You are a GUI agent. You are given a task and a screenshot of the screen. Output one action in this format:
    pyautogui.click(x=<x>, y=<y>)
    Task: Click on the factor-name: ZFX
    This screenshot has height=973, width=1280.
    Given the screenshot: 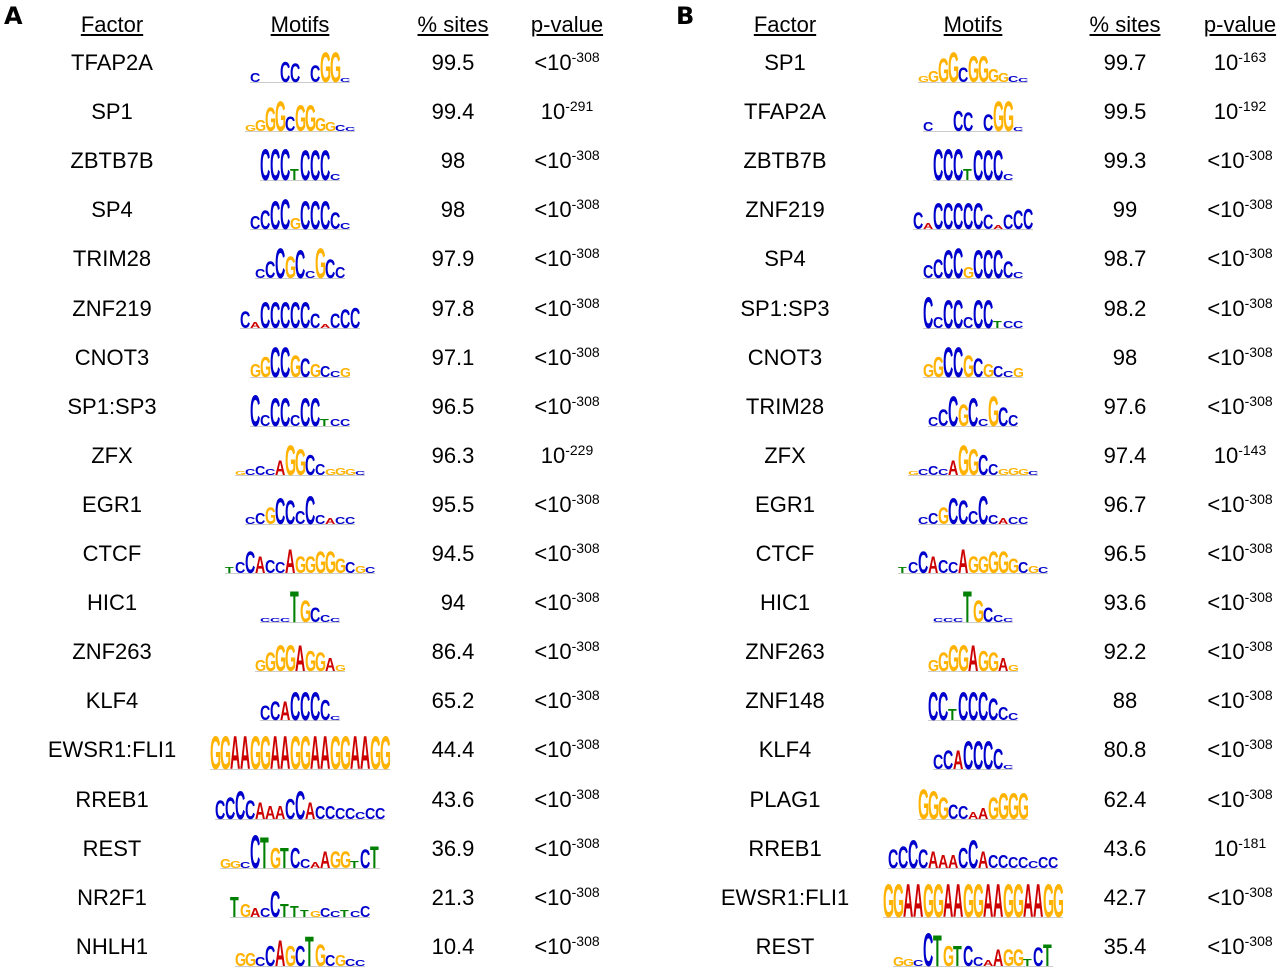 What is the action you would take?
    pyautogui.click(x=785, y=455)
    